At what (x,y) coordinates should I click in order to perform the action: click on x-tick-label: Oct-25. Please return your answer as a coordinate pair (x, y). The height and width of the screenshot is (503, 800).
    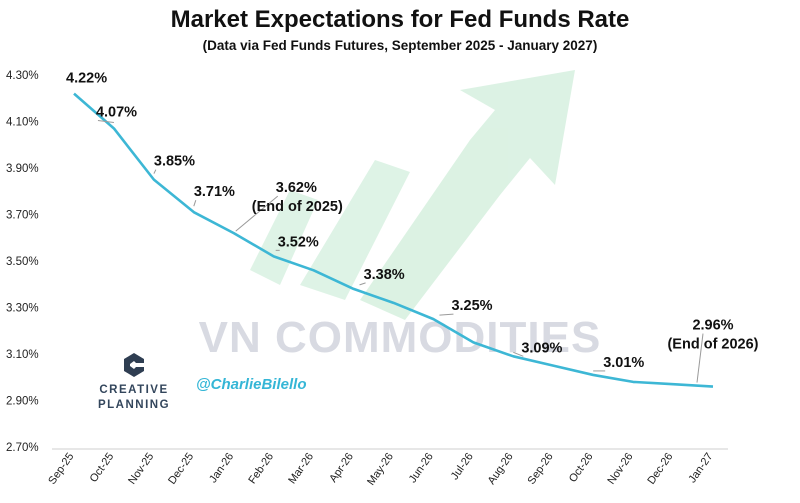
    Looking at the image, I should click on (102, 468).